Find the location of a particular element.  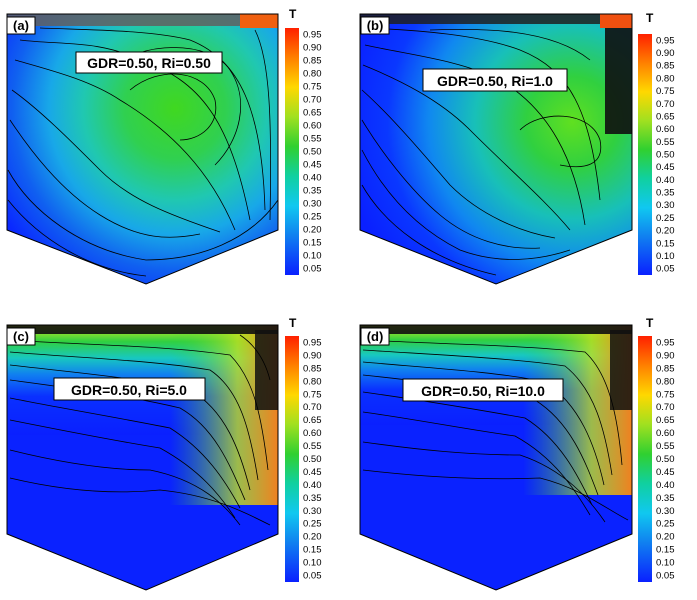

panel-tag-b: (b) is located at coordinates (375, 25).